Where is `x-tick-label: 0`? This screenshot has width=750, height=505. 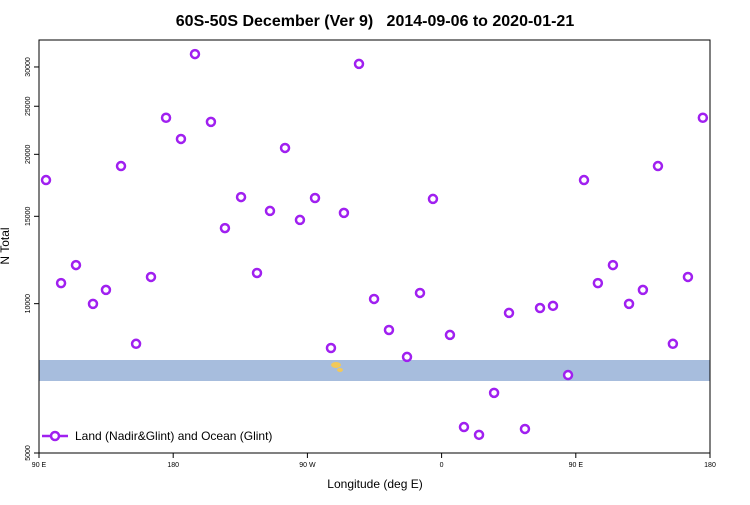 x-tick-label: 0 is located at coordinates (442, 465).